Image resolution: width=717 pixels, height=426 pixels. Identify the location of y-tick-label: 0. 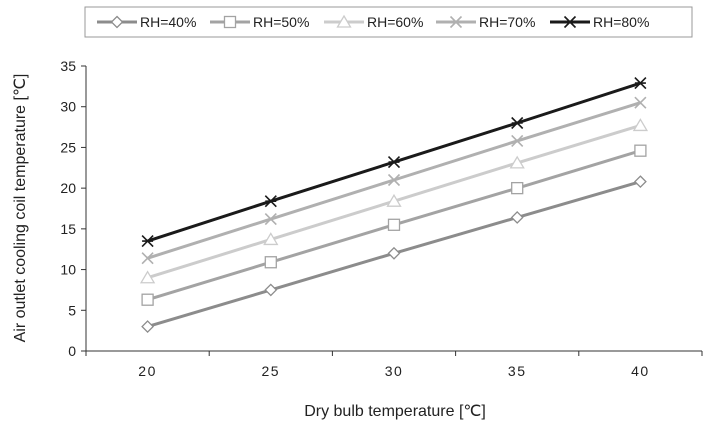
(72, 351).